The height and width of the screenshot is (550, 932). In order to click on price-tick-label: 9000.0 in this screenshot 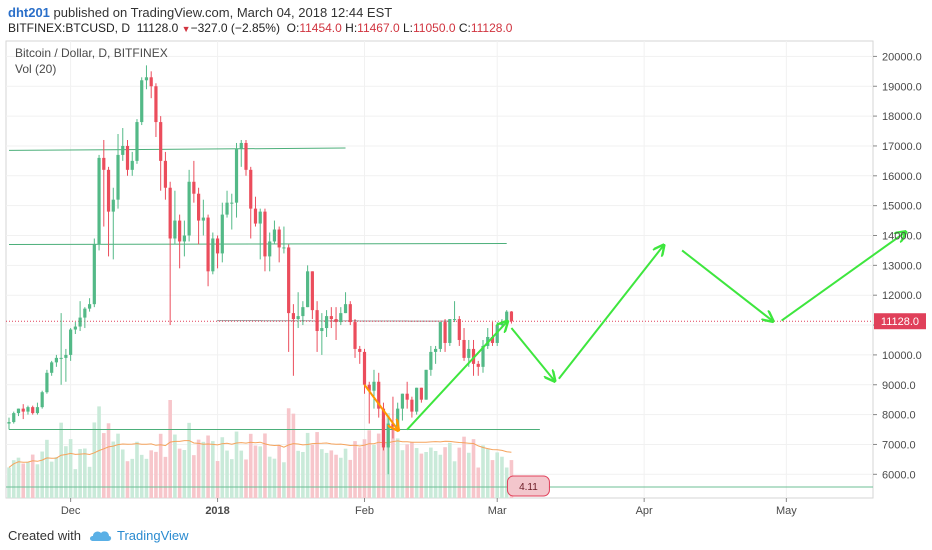, I will do `click(899, 386)`.